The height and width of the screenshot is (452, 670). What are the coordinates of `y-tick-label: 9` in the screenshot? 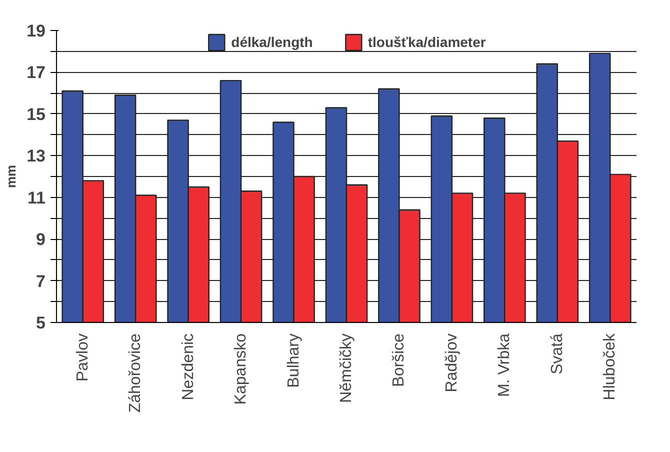 It's located at (41, 240).